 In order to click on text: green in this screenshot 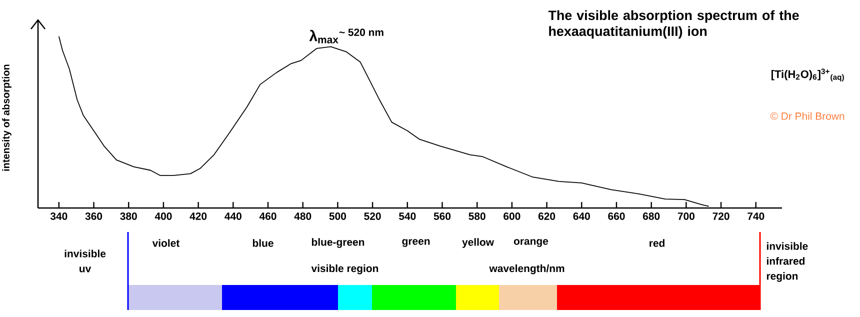, I will do `click(416, 243)`.